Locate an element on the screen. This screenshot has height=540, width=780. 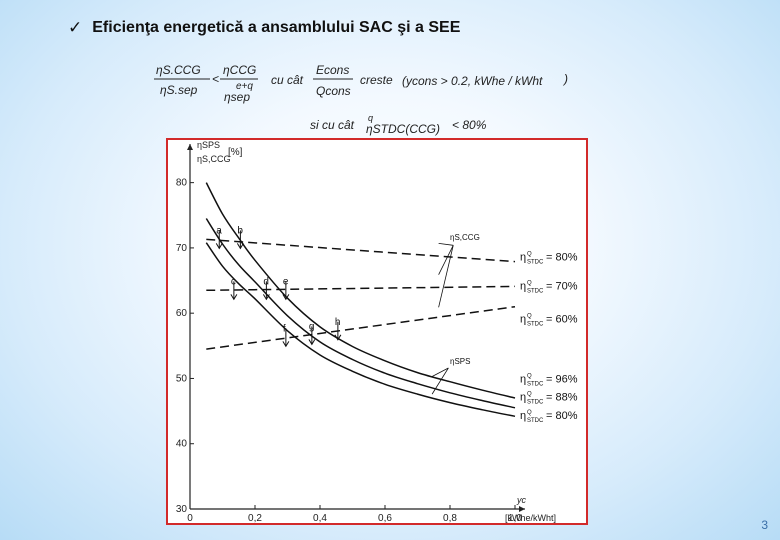
formula-line2: si cu cât is located at coordinates (332, 125).